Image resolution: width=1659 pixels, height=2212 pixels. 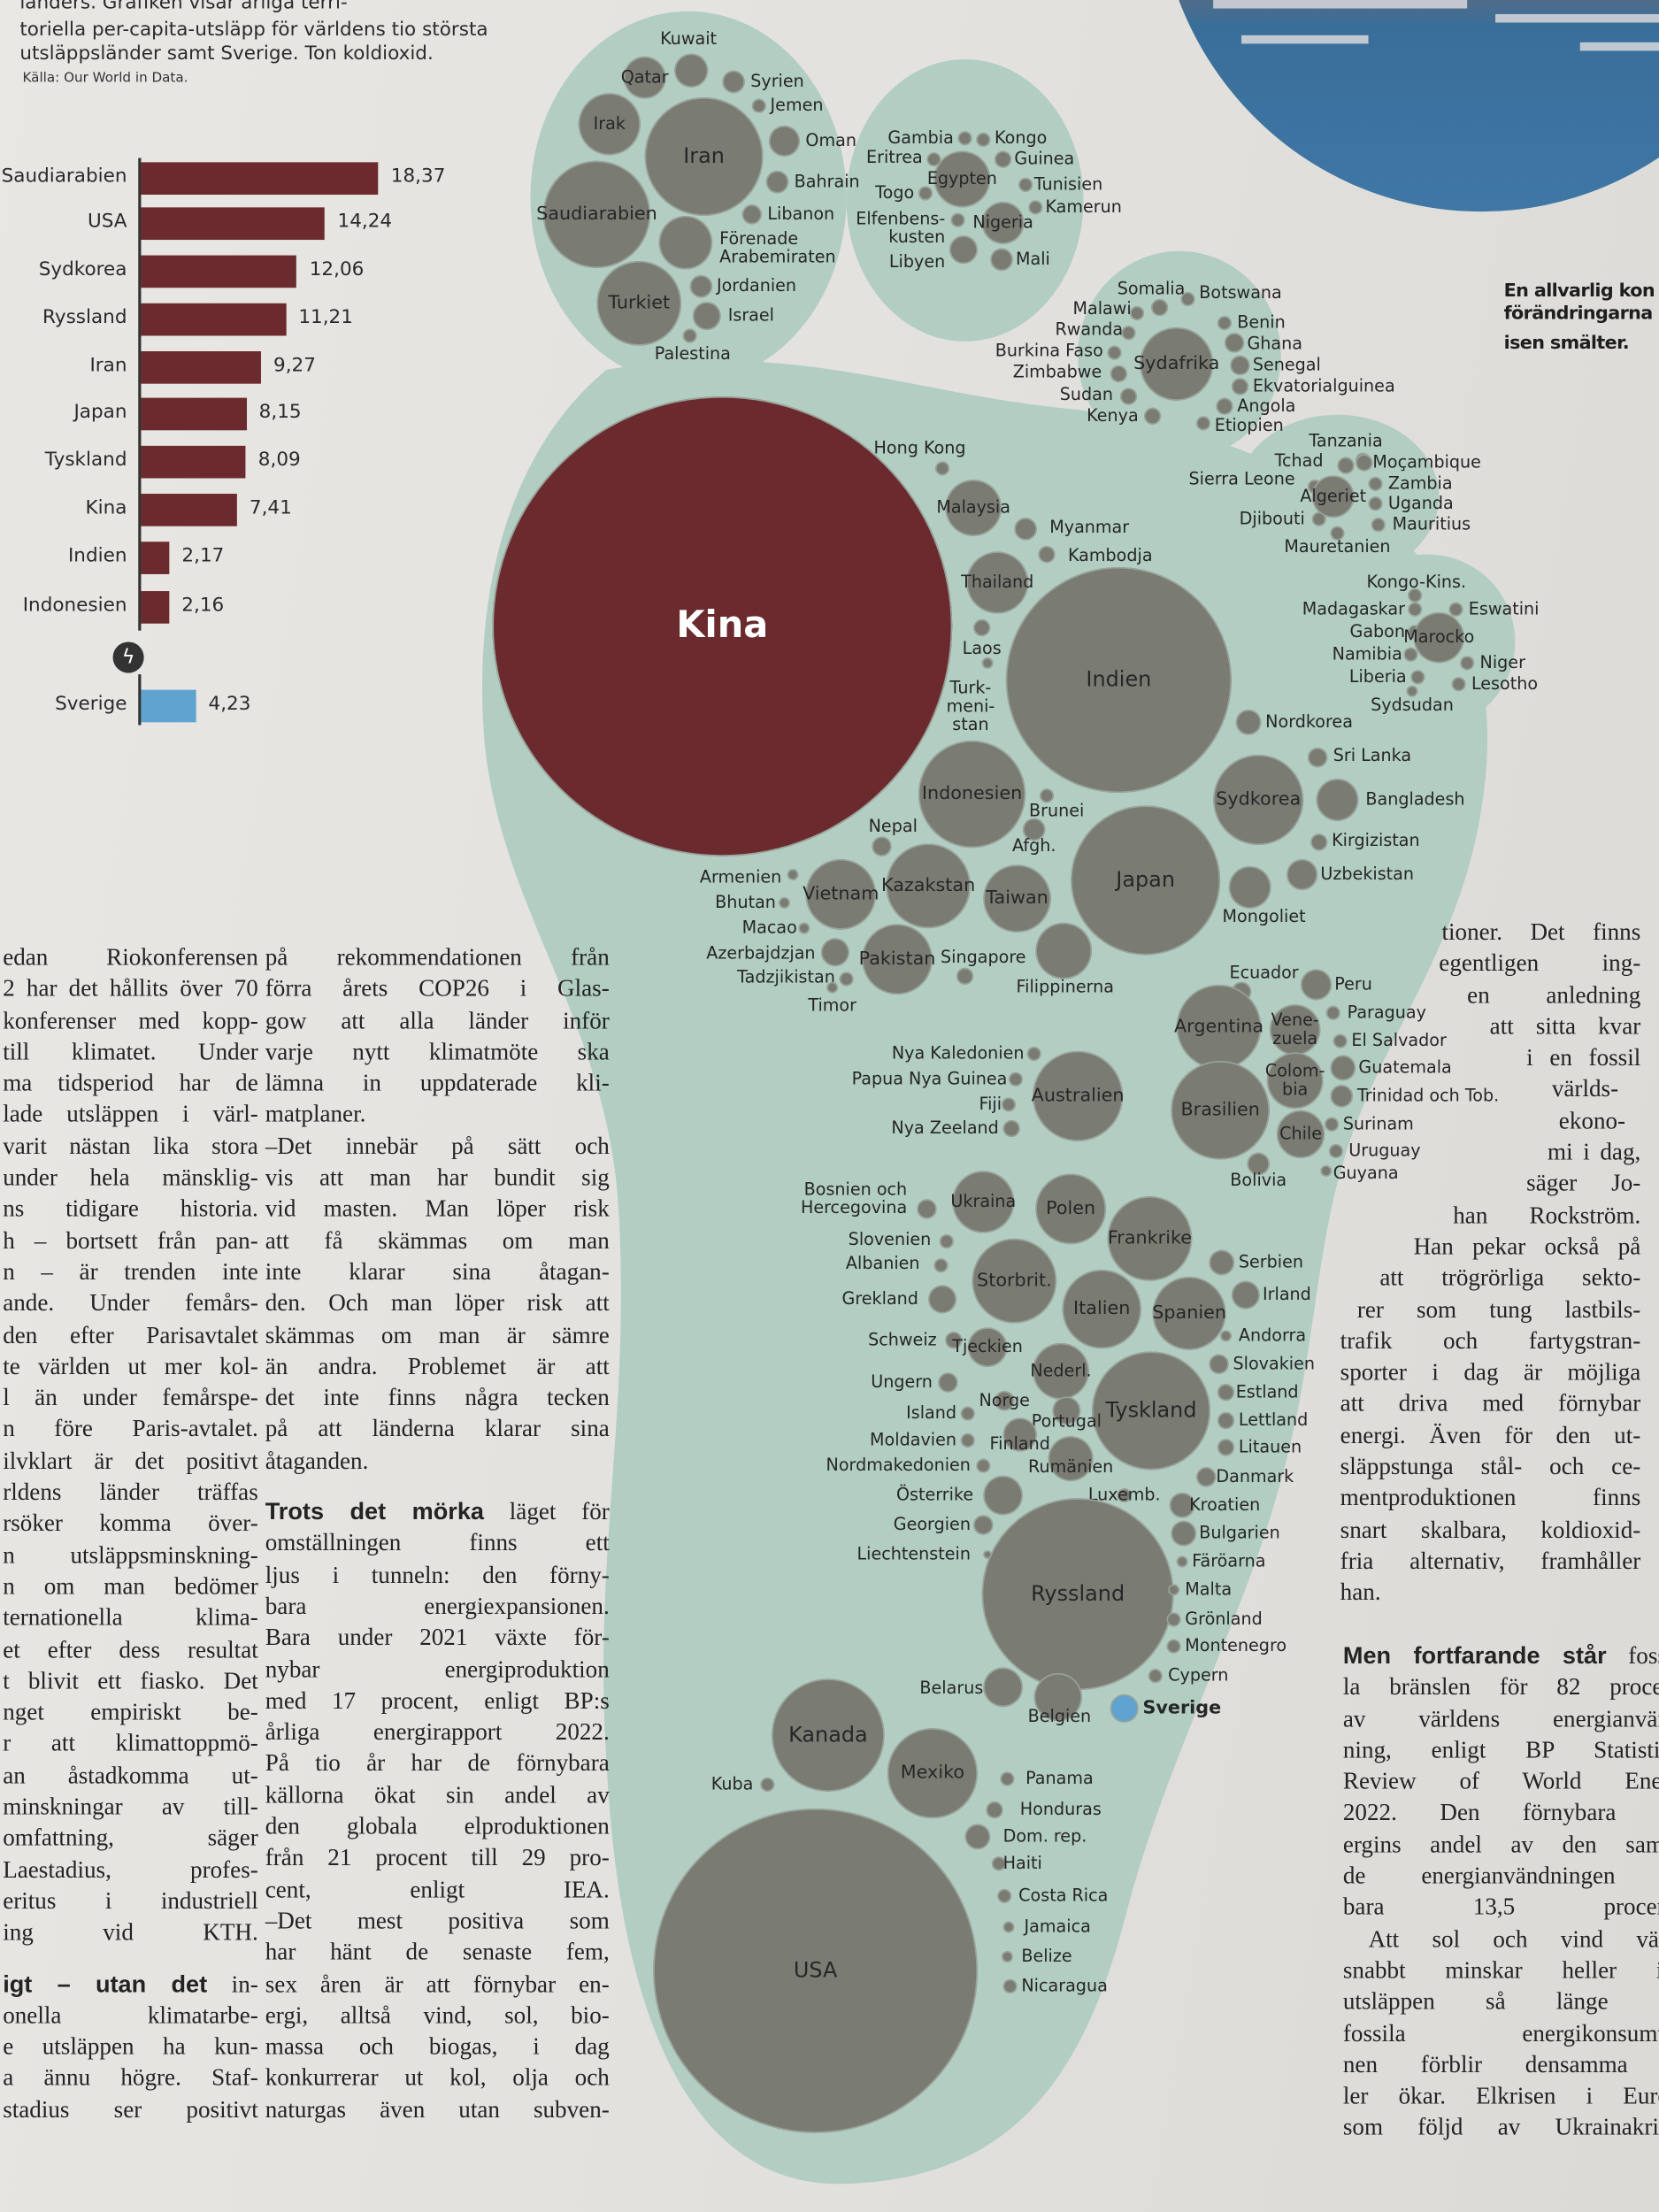 I want to click on bubble-label-qatar: Qatar, so click(x=645, y=77).